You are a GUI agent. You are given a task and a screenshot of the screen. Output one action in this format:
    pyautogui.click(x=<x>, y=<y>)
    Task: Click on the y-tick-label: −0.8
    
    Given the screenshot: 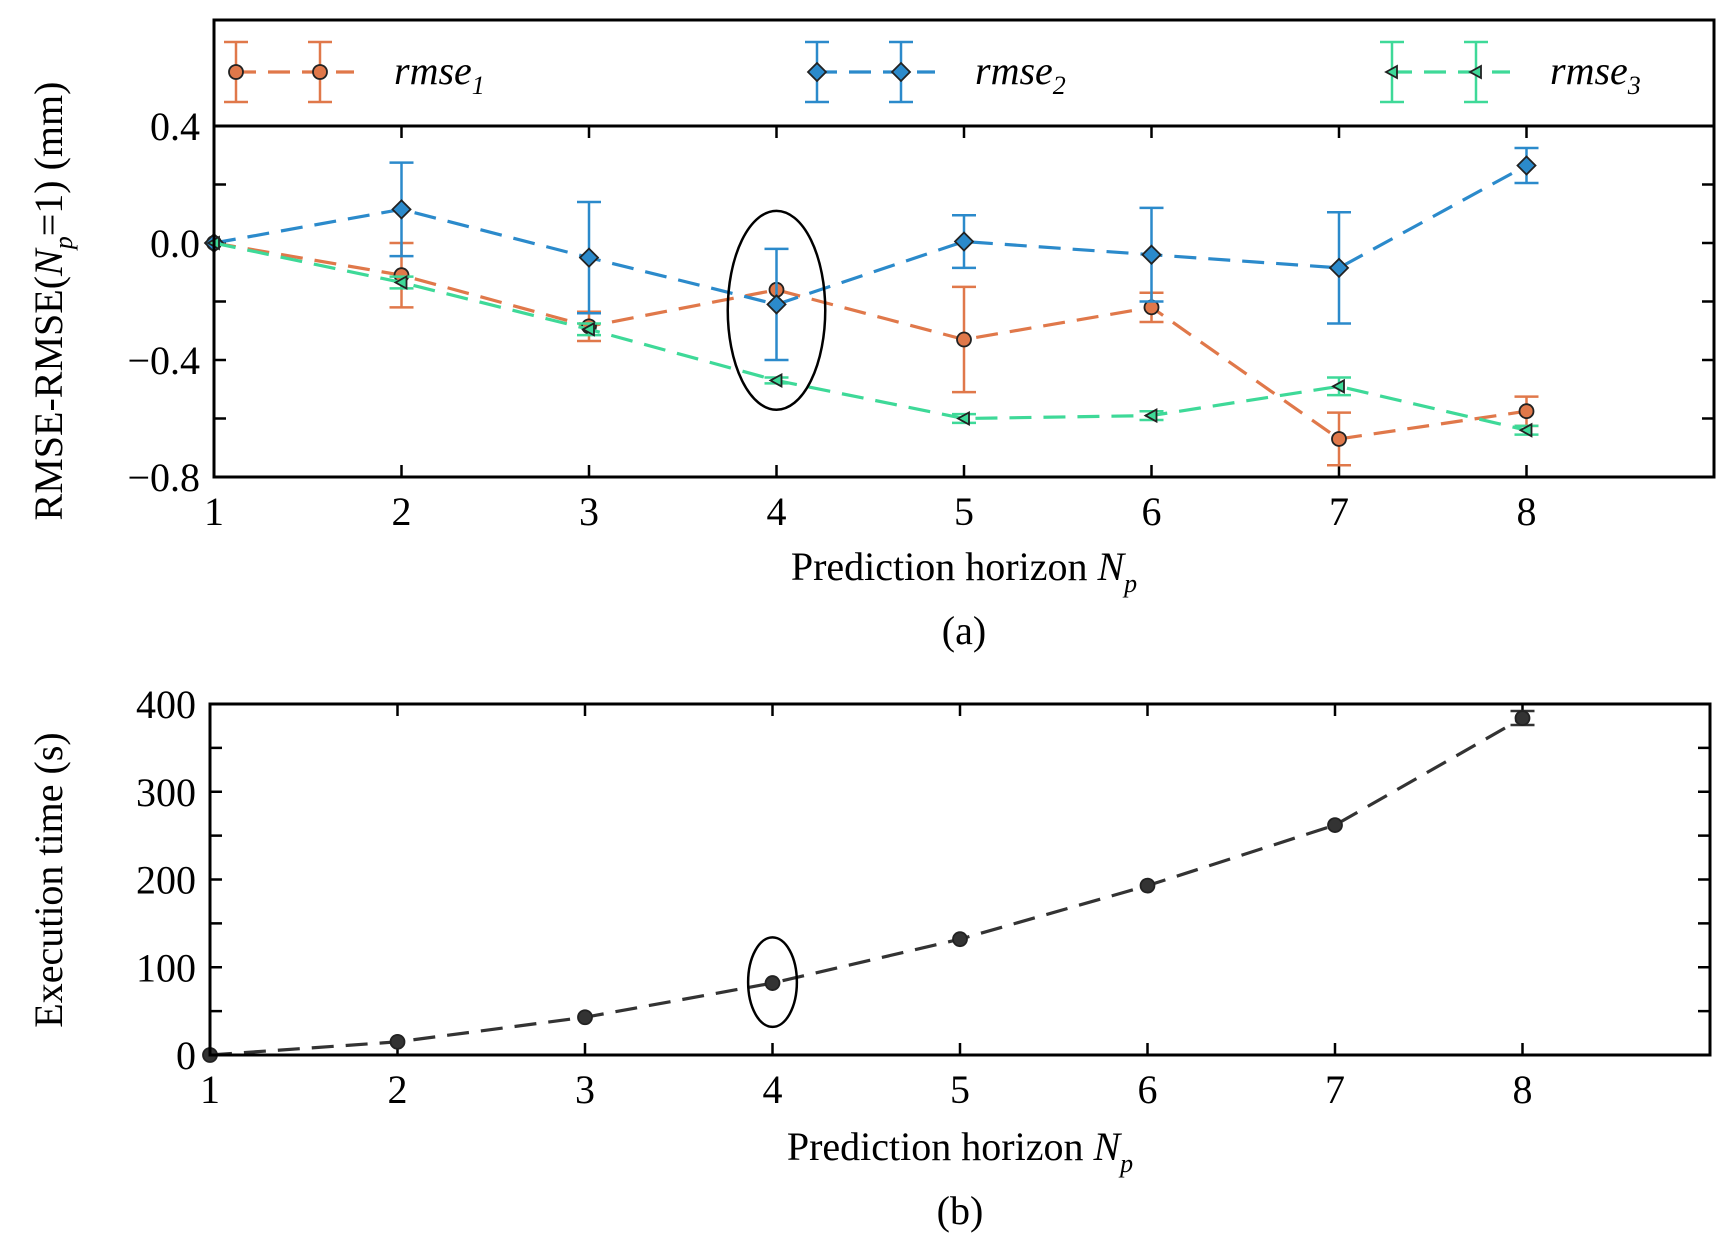 What is the action you would take?
    pyautogui.click(x=163, y=477)
    